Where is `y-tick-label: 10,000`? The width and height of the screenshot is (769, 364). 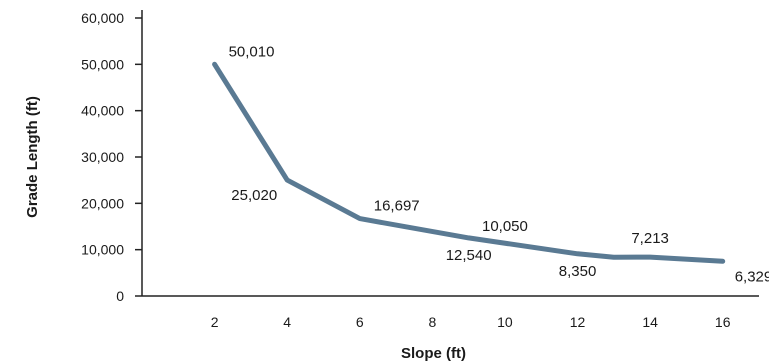
y-tick-label: 10,000 is located at coordinates (102, 250).